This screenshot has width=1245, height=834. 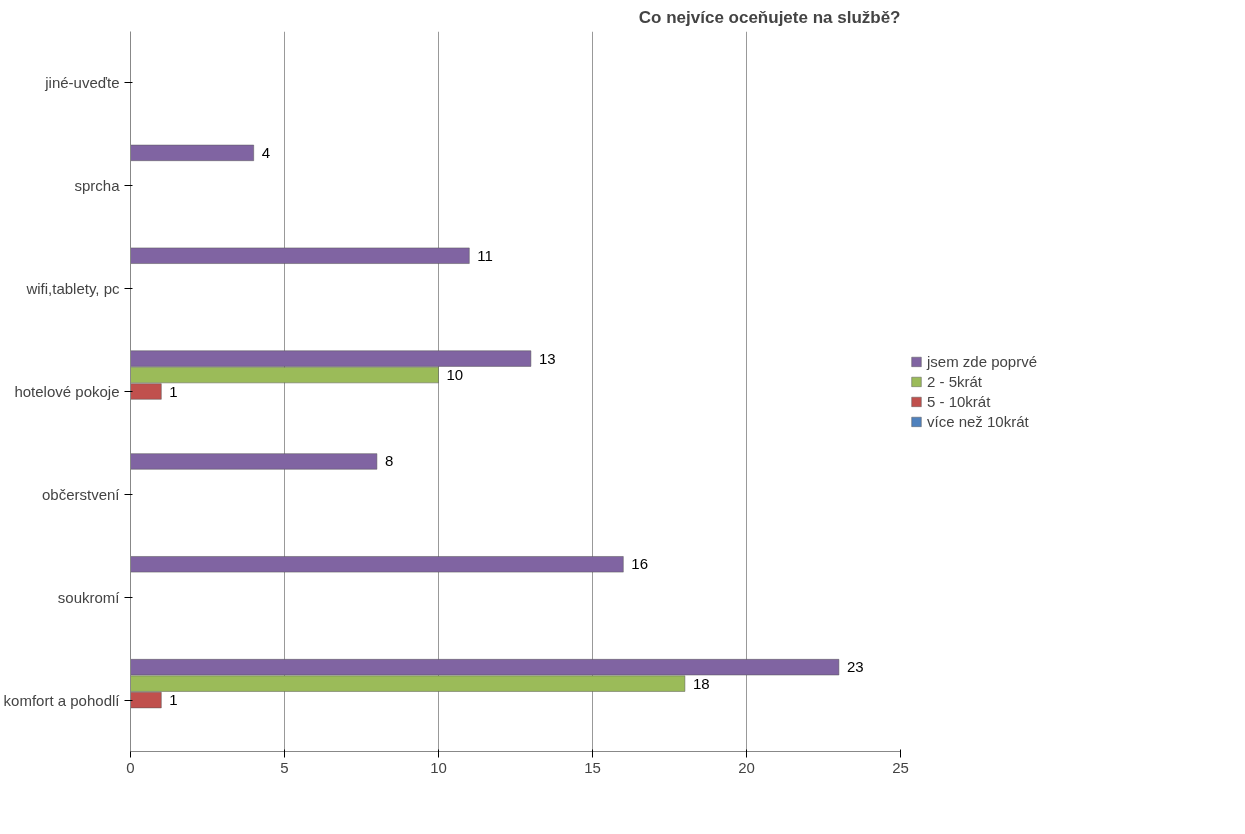 What do you see at coordinates (81, 494) in the screenshot?
I see `y-tick-label: občerstvení` at bounding box center [81, 494].